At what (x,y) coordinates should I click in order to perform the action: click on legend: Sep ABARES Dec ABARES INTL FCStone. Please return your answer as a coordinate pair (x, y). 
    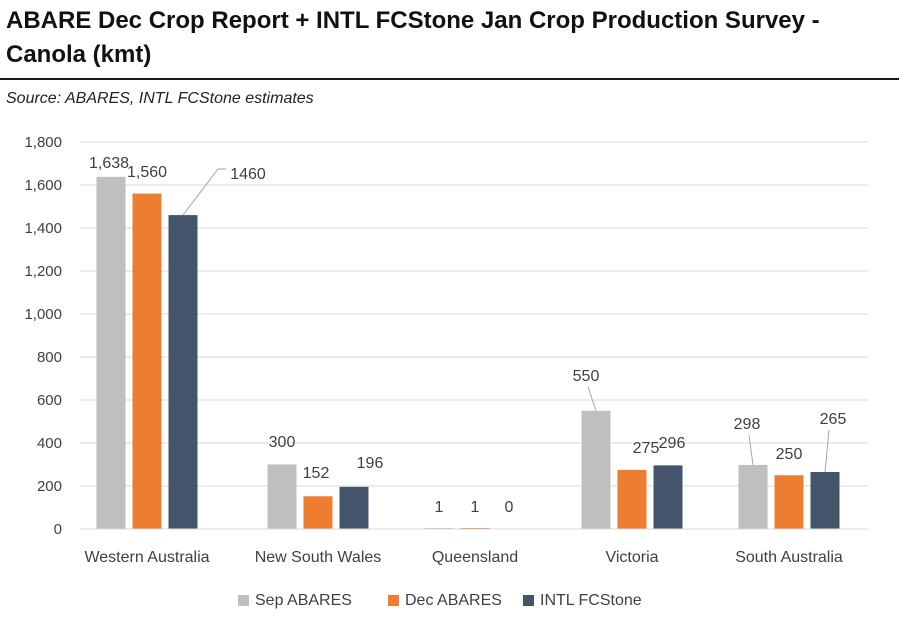
    Looking at the image, I should click on (440, 600).